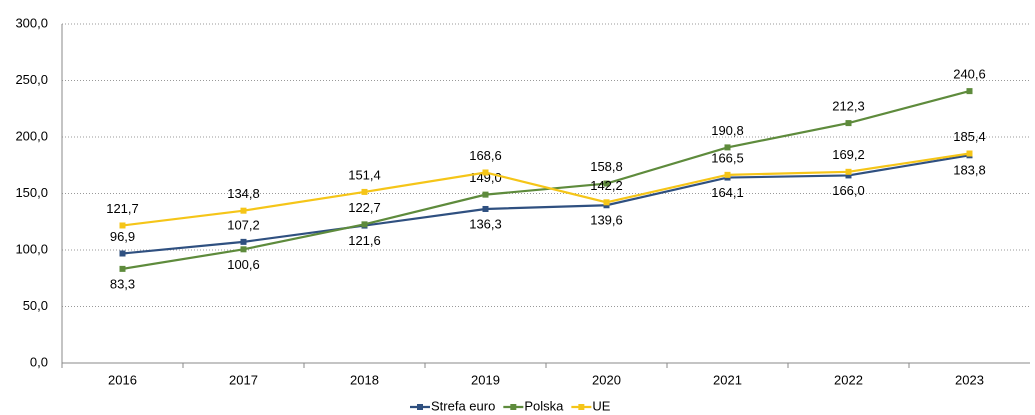  I want to click on data-label: 168,6, so click(485, 155).